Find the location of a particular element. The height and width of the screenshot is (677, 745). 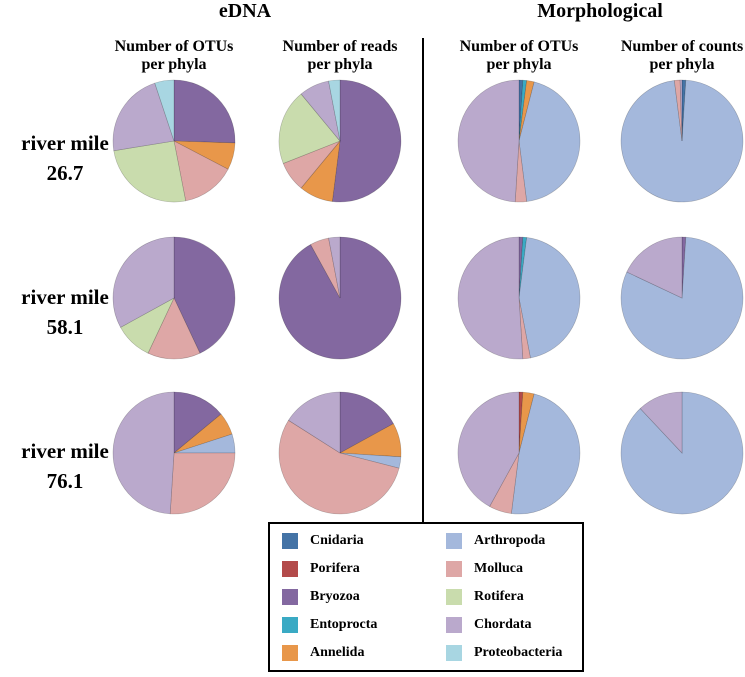

pie-slice-edna_reads-26-7-molluca is located at coordinates (311, 164).